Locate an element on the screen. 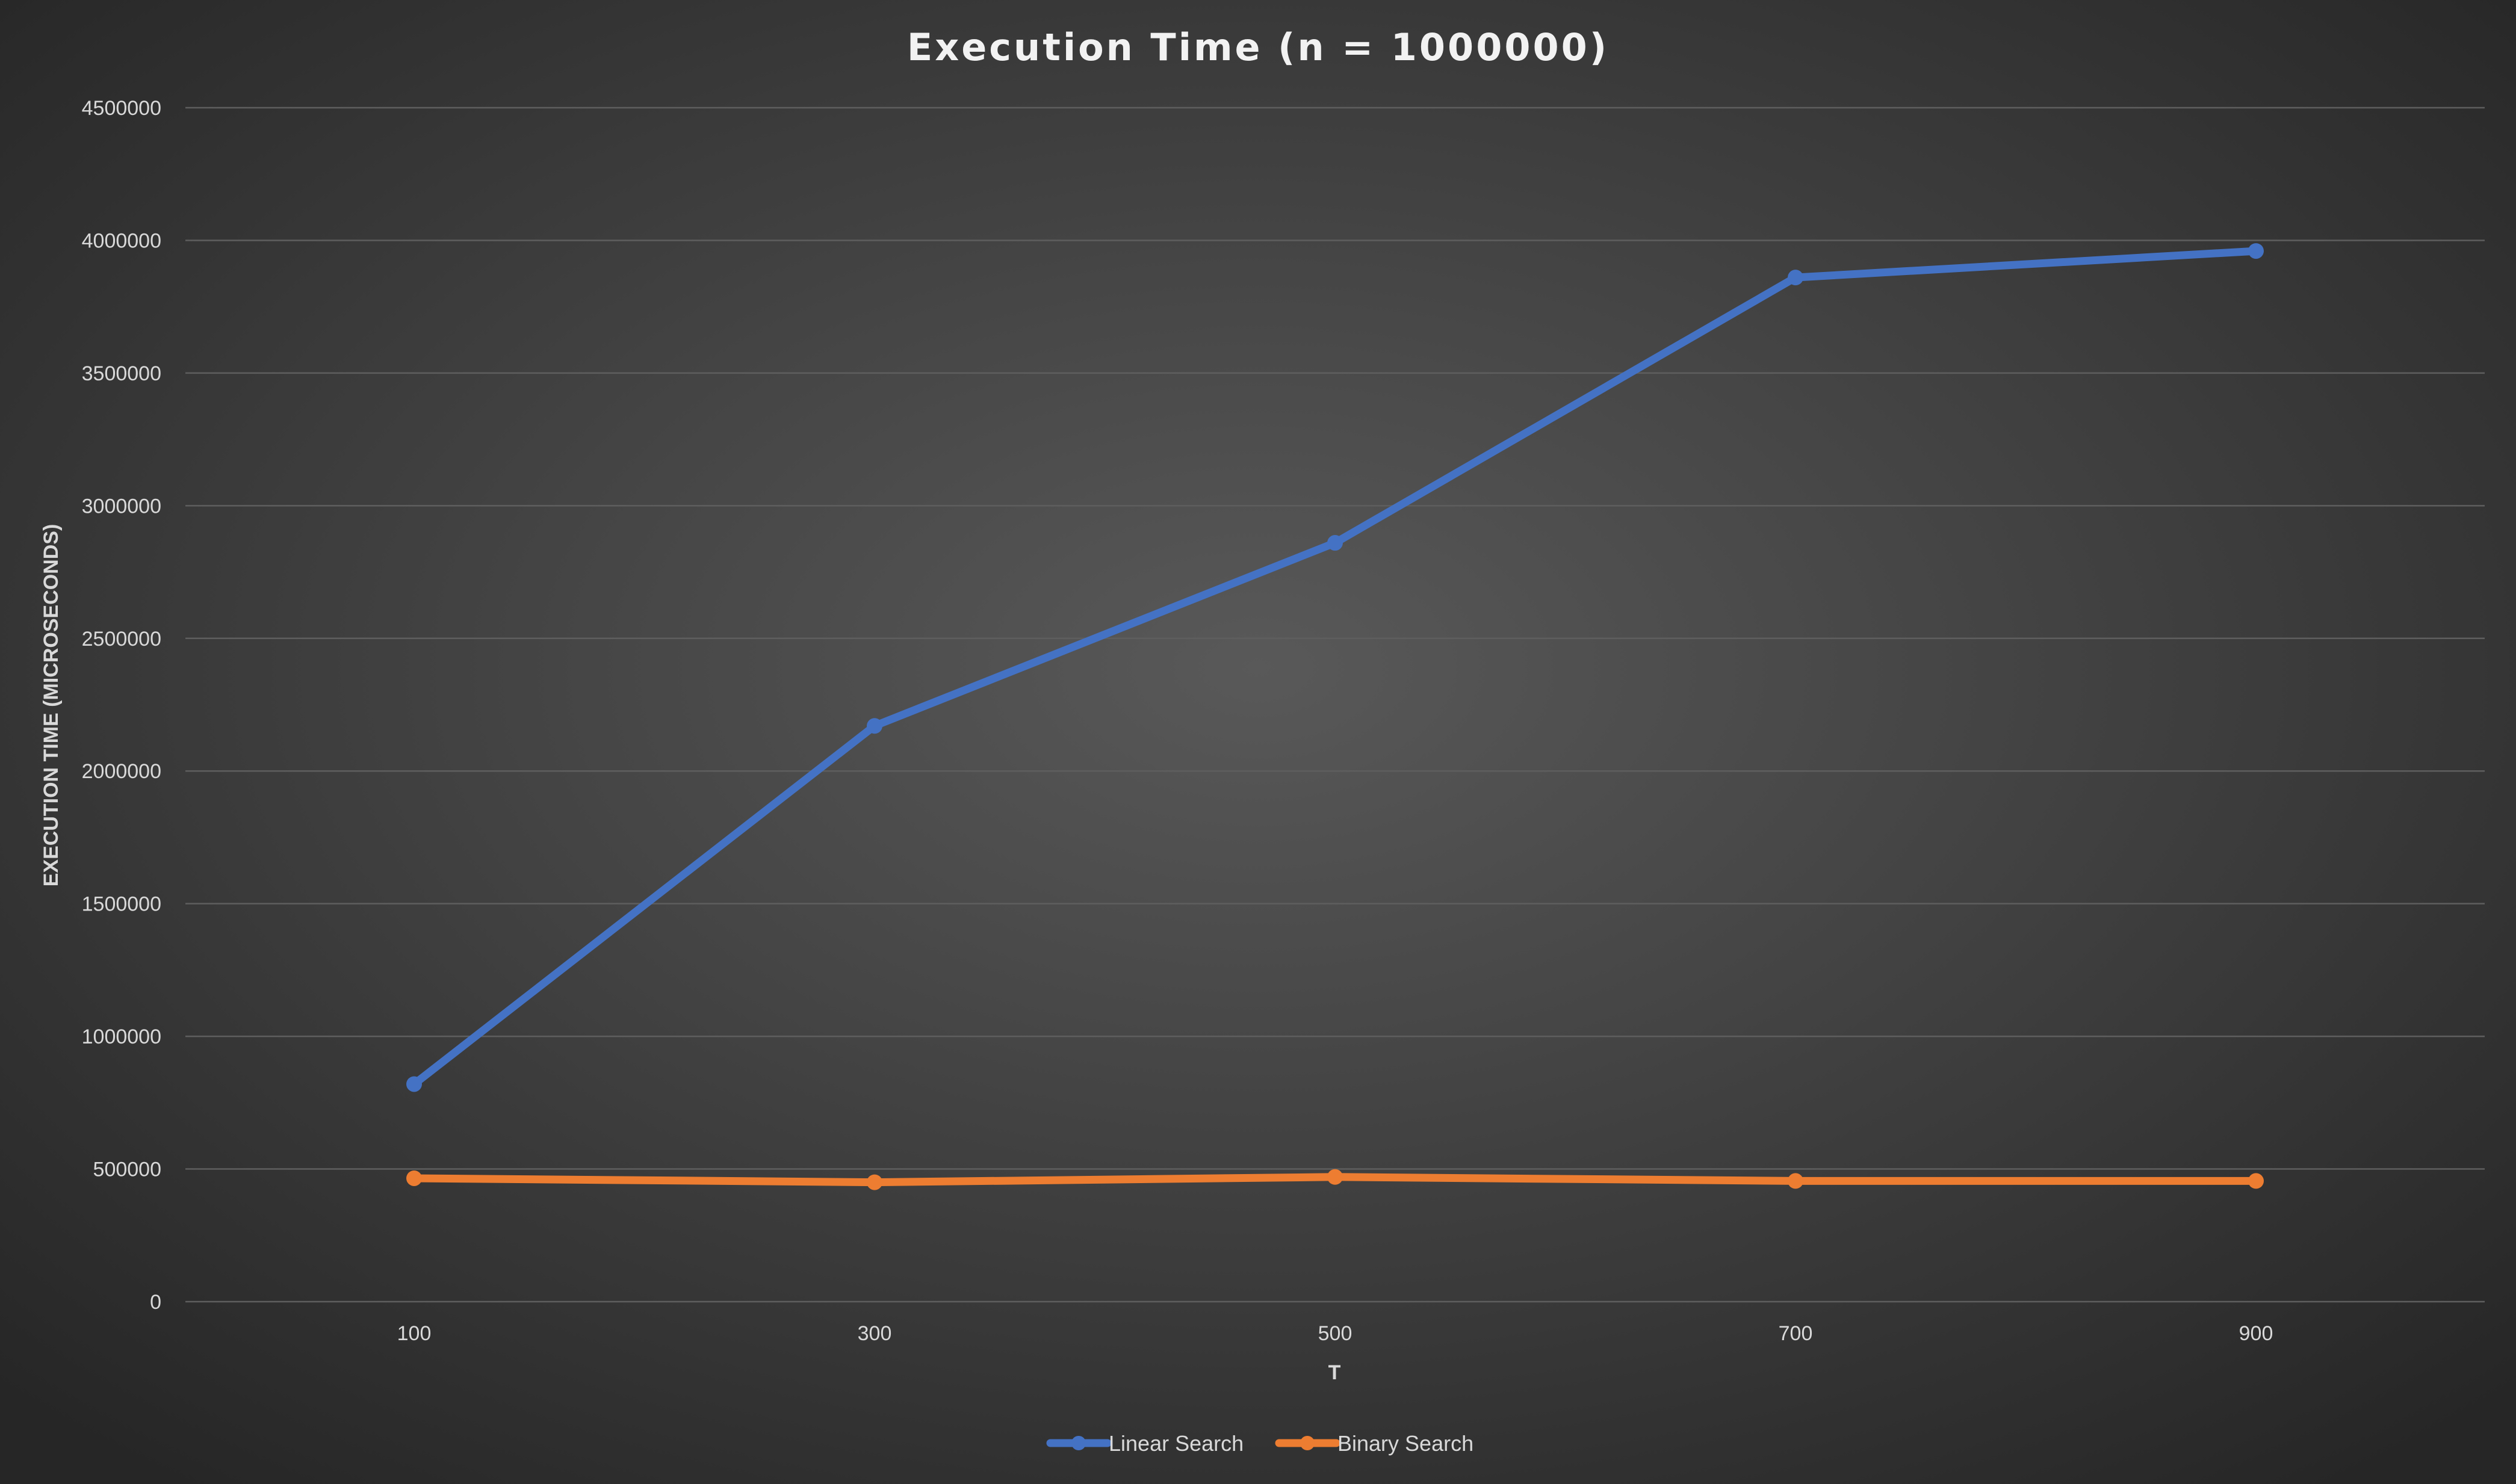 This screenshot has height=1484, width=2516. legend-label: Linear Search is located at coordinates (1177, 1443).